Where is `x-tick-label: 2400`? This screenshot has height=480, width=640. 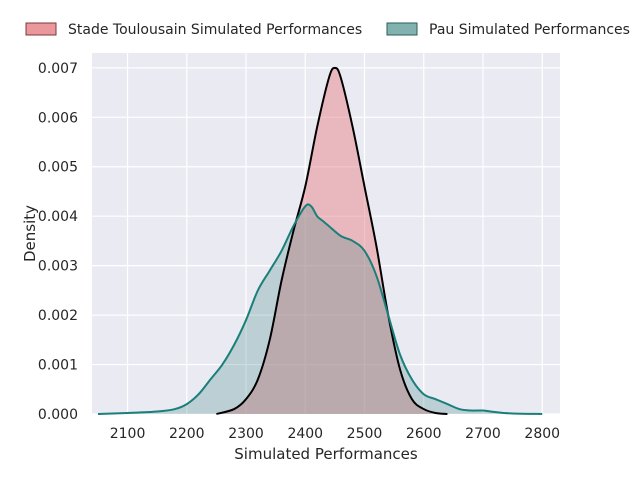
x-tick-label: 2400 is located at coordinates (305, 434).